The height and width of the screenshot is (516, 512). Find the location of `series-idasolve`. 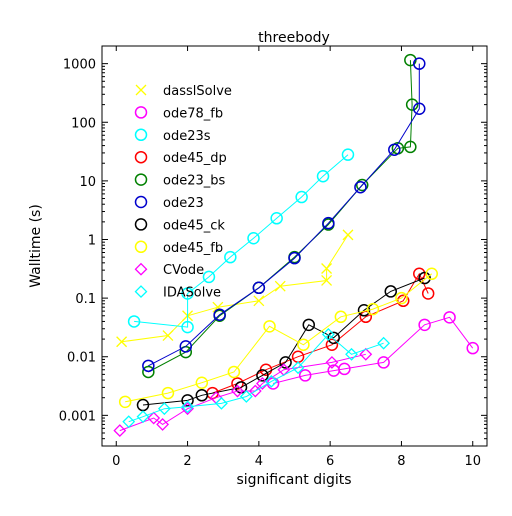

series-idasolve is located at coordinates (256, 378).